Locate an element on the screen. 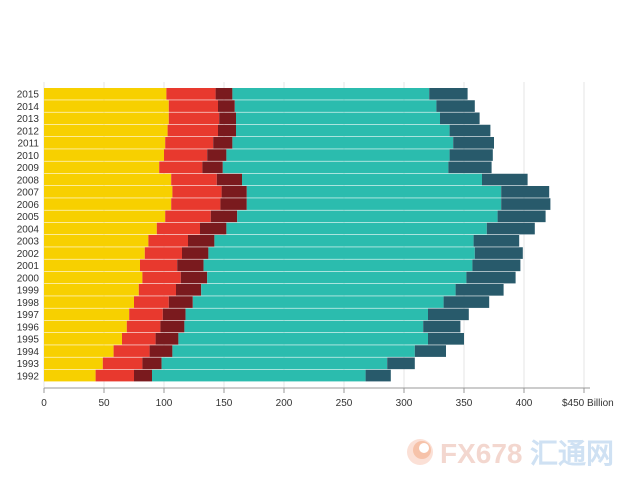 This screenshot has height=490, width=630. category-label: 2011 is located at coordinates (28, 144).